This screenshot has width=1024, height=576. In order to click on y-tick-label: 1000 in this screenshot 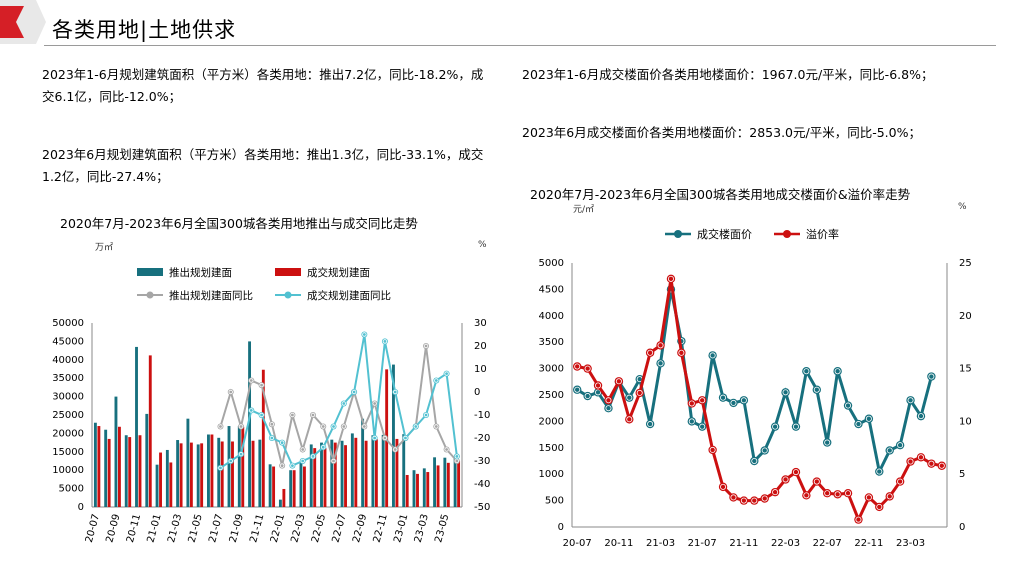, I will do `click(551, 474)`.